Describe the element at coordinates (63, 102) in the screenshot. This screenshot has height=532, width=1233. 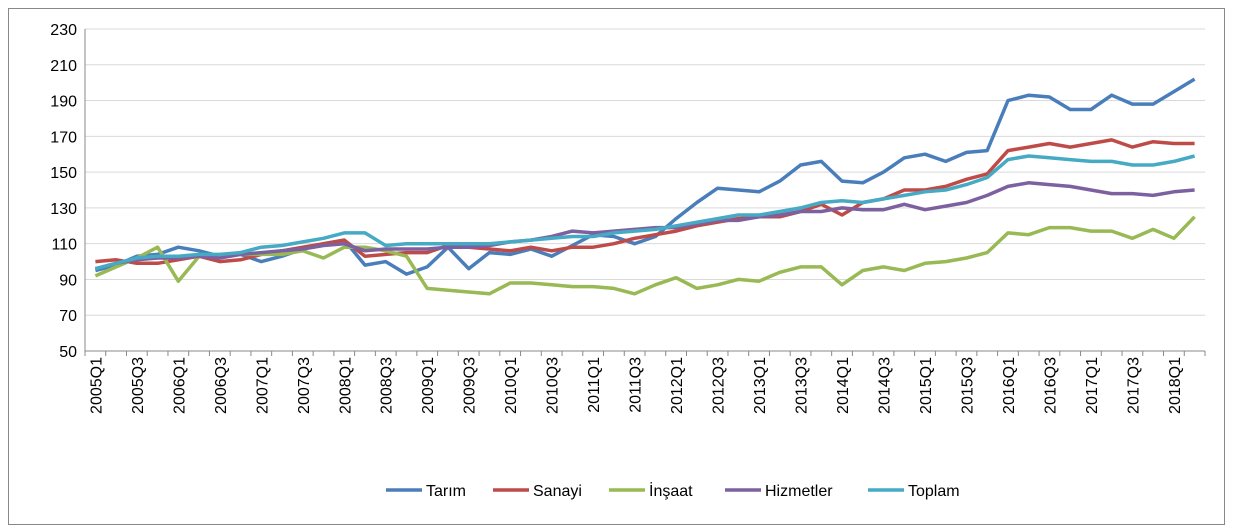
I see `y-tick-label: 190` at that location.